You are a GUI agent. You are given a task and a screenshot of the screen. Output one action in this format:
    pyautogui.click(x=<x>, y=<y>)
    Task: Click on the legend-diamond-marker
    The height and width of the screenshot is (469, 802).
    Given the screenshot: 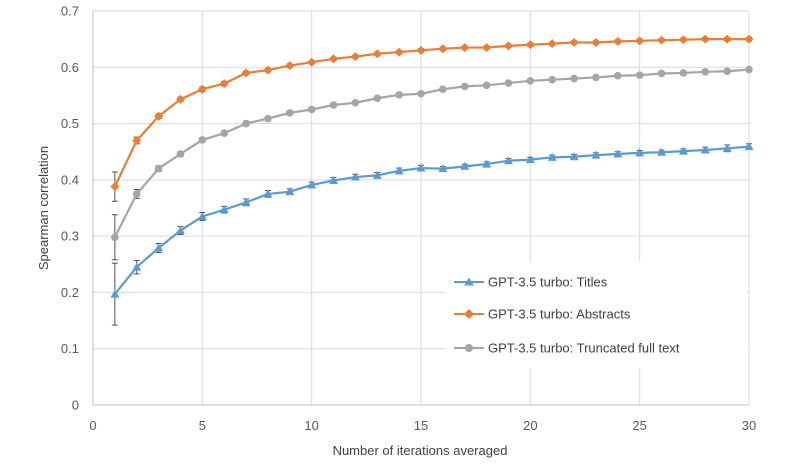 What is the action you would take?
    pyautogui.click(x=469, y=314)
    